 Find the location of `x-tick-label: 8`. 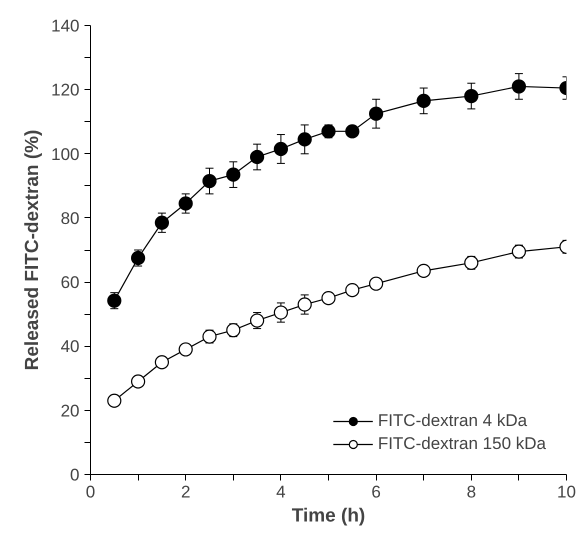

x-tick-label: 8 is located at coordinates (471, 492).